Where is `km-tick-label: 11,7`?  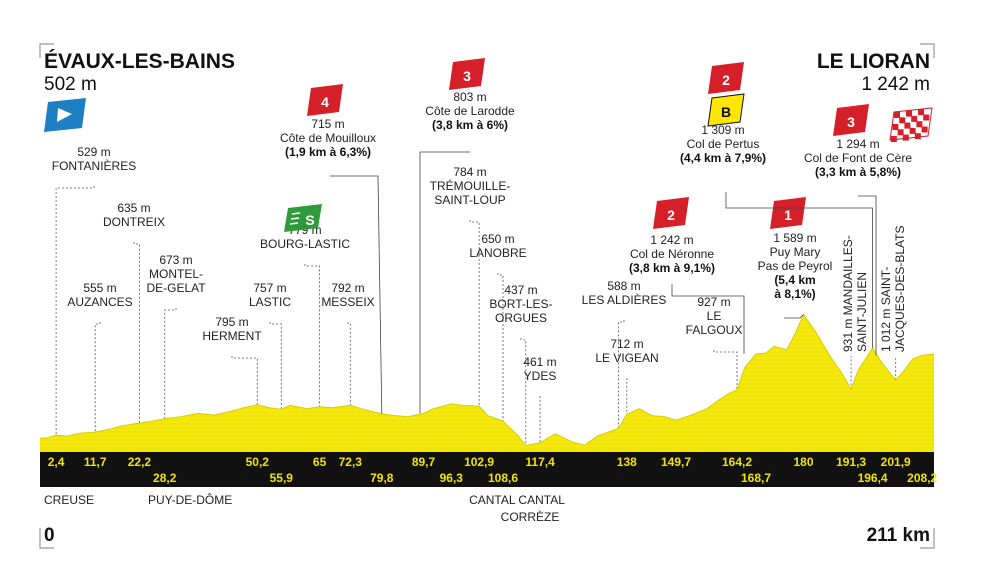
km-tick-label: 11,7 is located at coordinates (95, 462).